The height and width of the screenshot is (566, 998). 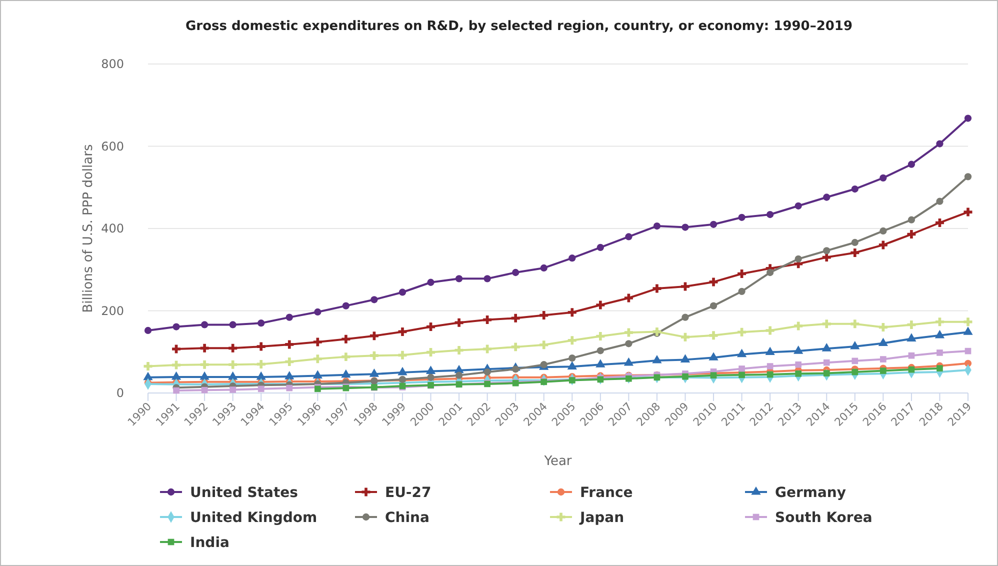 What do you see at coordinates (408, 492) in the screenshot?
I see `legend-label: EU-27` at bounding box center [408, 492].